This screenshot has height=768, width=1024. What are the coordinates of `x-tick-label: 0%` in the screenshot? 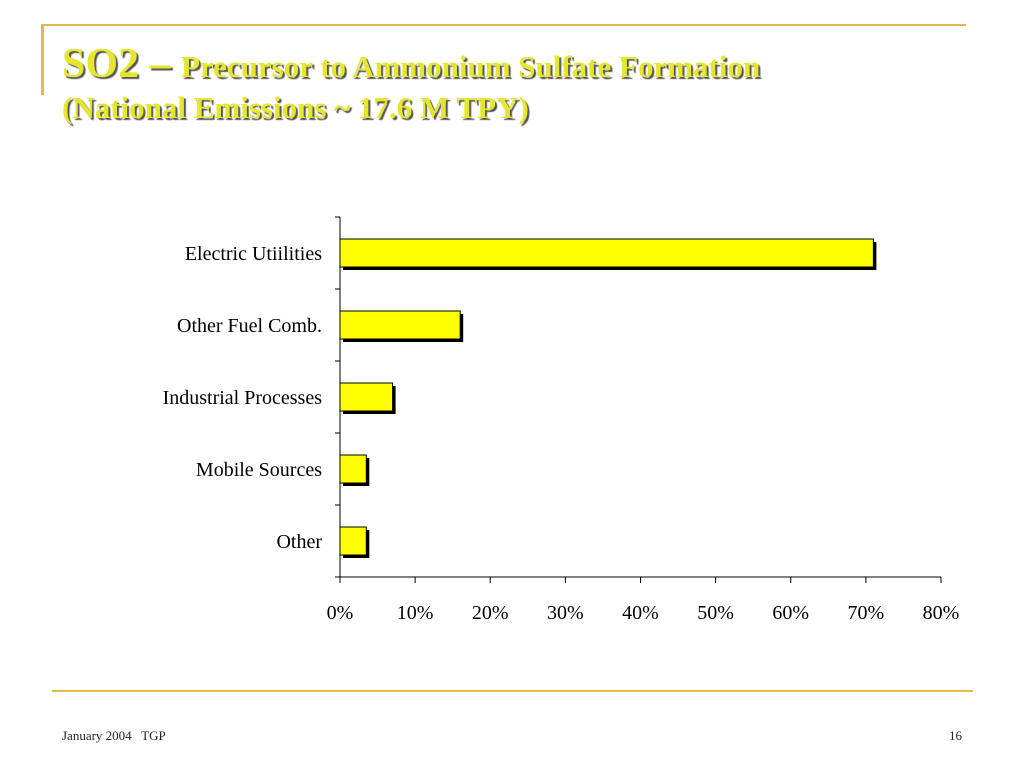 It's located at (340, 613).